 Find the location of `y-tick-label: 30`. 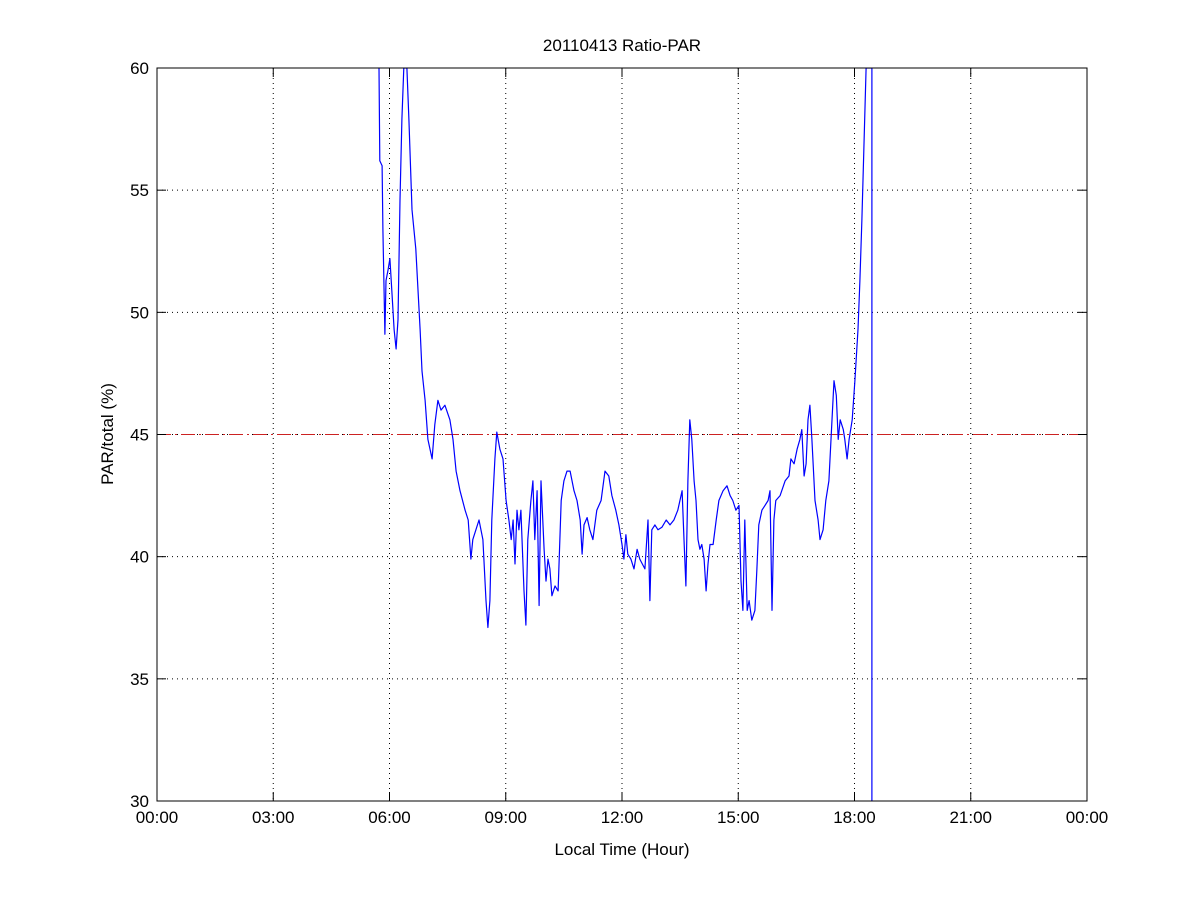

y-tick-label: 30 is located at coordinates (139, 801).